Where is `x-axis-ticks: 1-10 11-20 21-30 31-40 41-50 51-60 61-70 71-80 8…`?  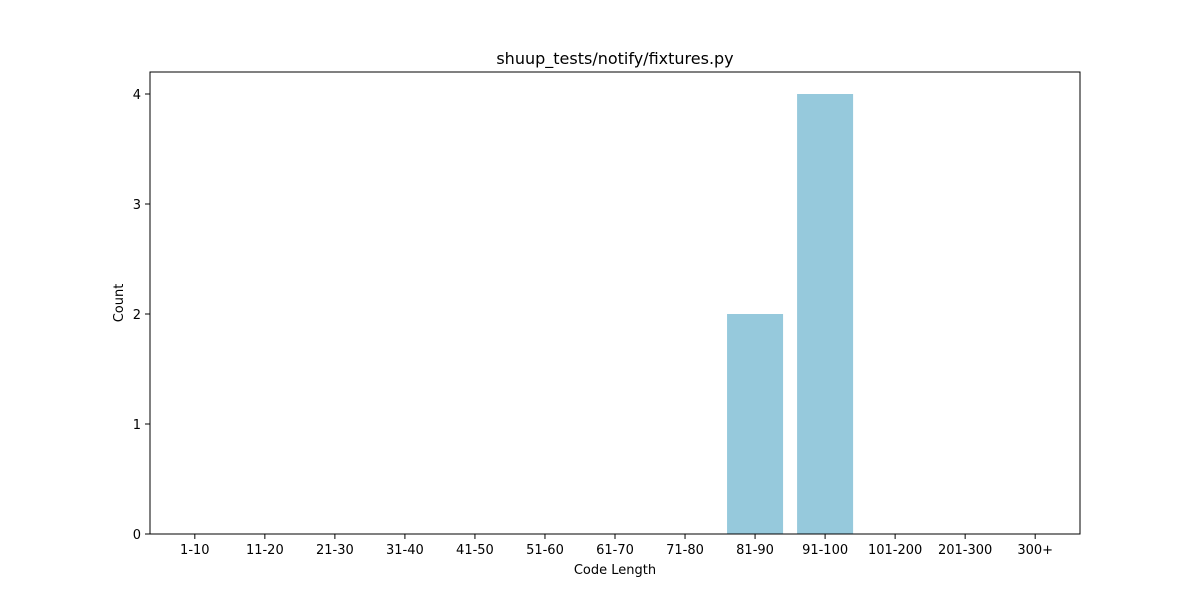
x-axis-ticks: 1-10 11-20 21-30 31-40 41-50 51-60 61-70 71-80 8… is located at coordinates (616, 546).